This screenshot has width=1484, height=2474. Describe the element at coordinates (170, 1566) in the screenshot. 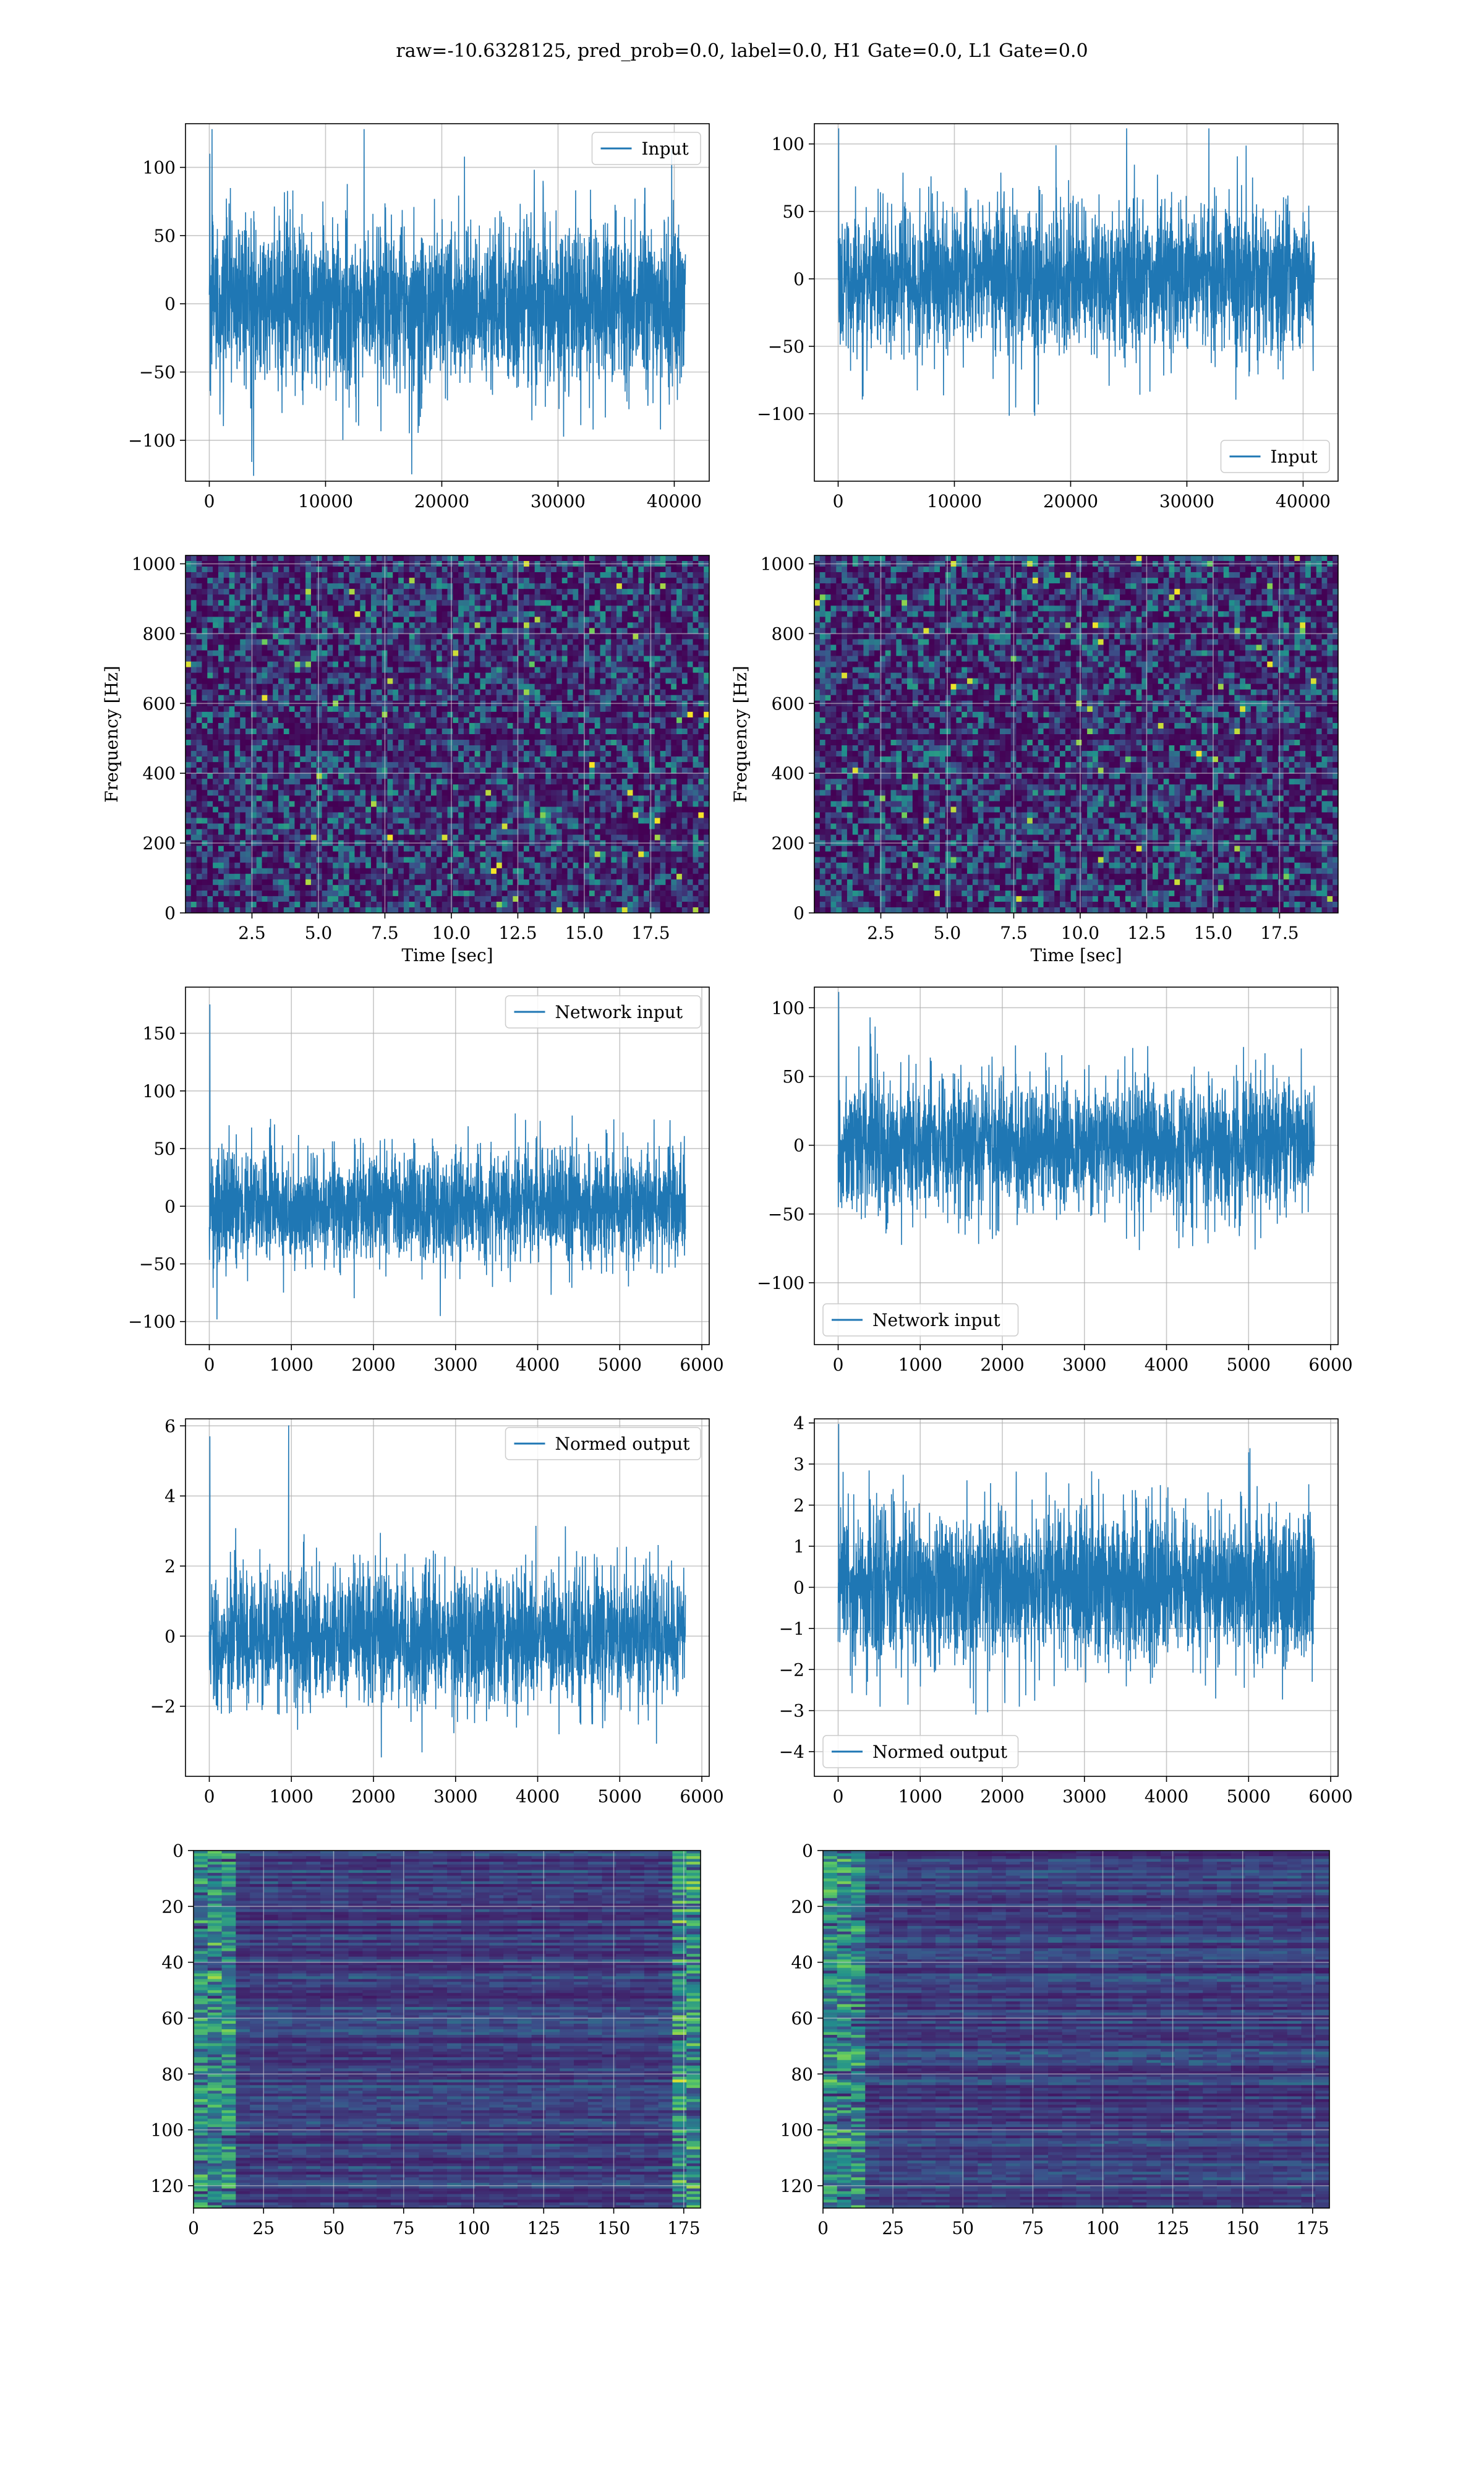

I see `y-tick-label: 2` at that location.